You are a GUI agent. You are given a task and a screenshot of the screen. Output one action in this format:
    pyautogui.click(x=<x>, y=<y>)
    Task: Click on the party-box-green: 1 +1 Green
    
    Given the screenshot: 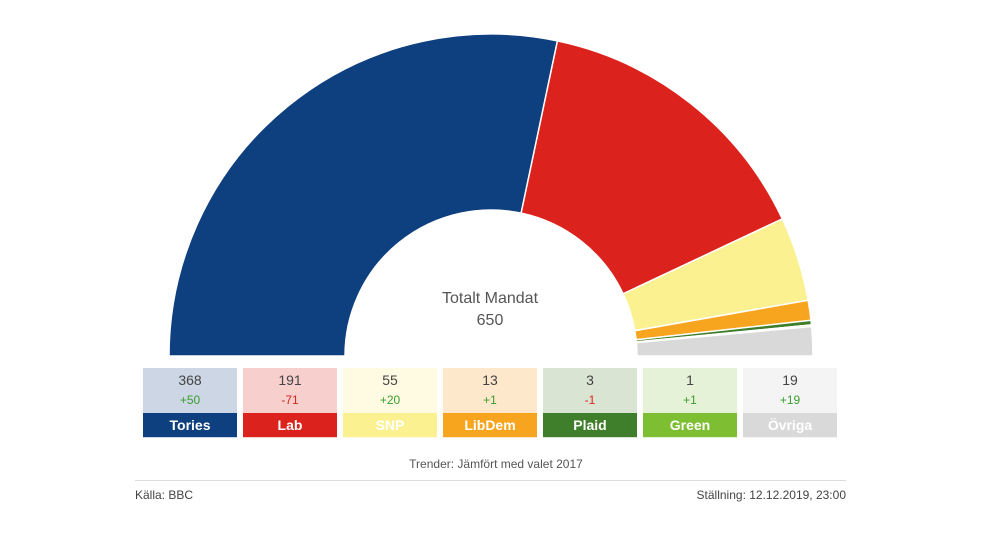 What is the action you would take?
    pyautogui.click(x=690, y=403)
    